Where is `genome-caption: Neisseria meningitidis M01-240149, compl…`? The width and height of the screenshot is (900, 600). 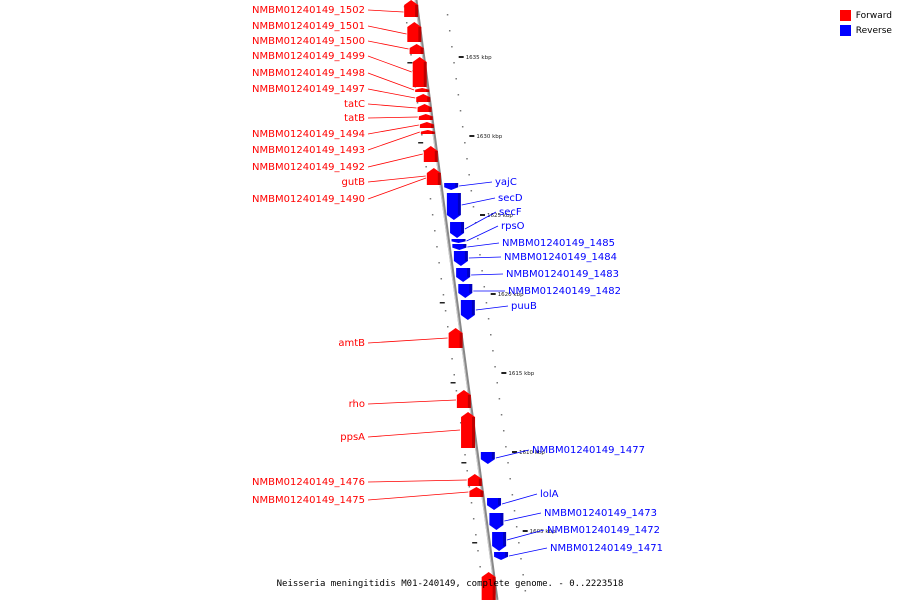 genome-caption: Neisseria meningitidis M01-240149, compl… is located at coordinates (450, 584).